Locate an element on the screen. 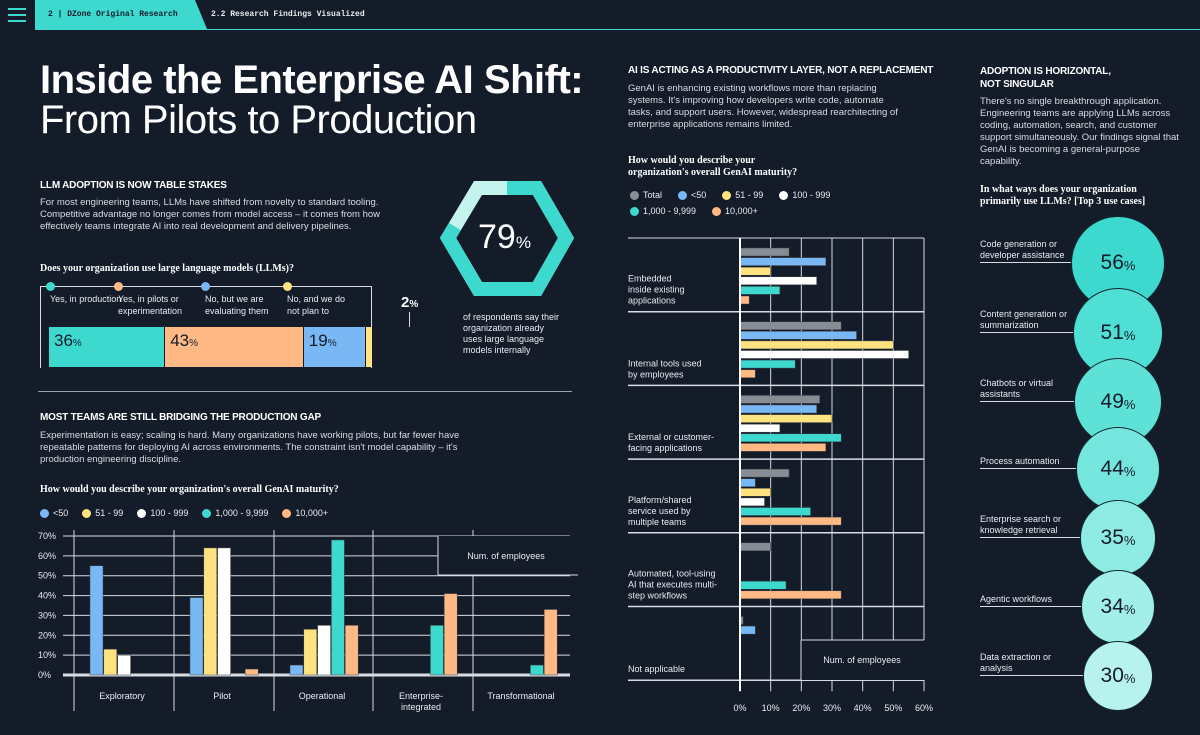 The image size is (1200, 735). segment-label: No, and we do not plan to is located at coordinates (316, 305).